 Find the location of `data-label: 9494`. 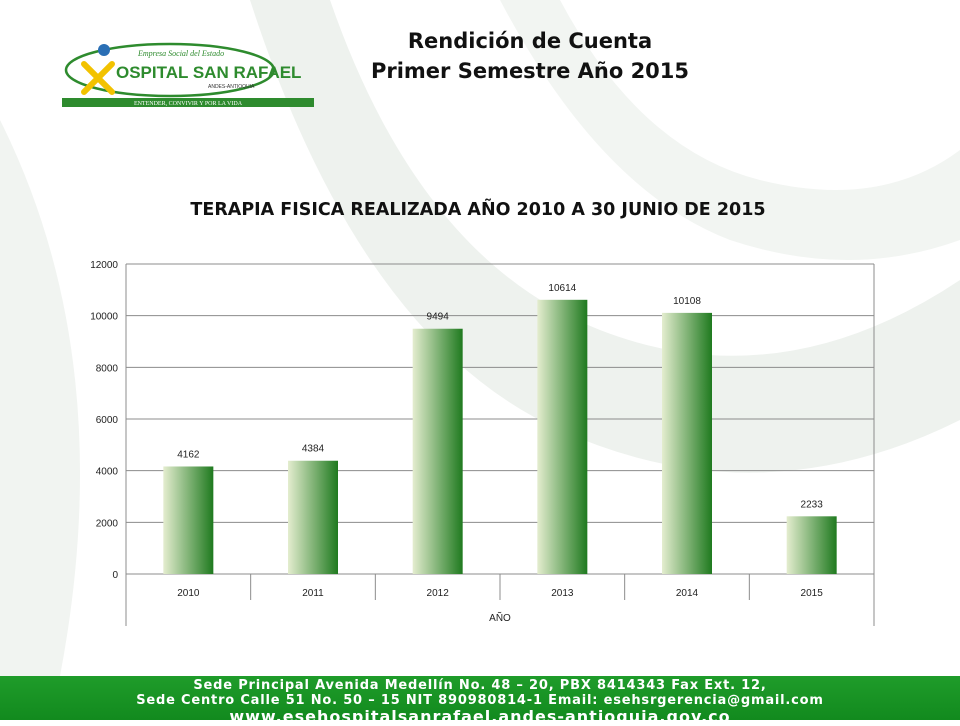

data-label: 9494 is located at coordinates (438, 317).